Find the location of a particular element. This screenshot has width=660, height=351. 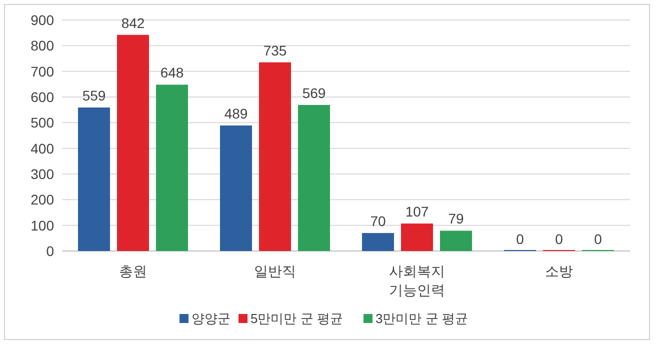

data-label: 107 is located at coordinates (417, 212).